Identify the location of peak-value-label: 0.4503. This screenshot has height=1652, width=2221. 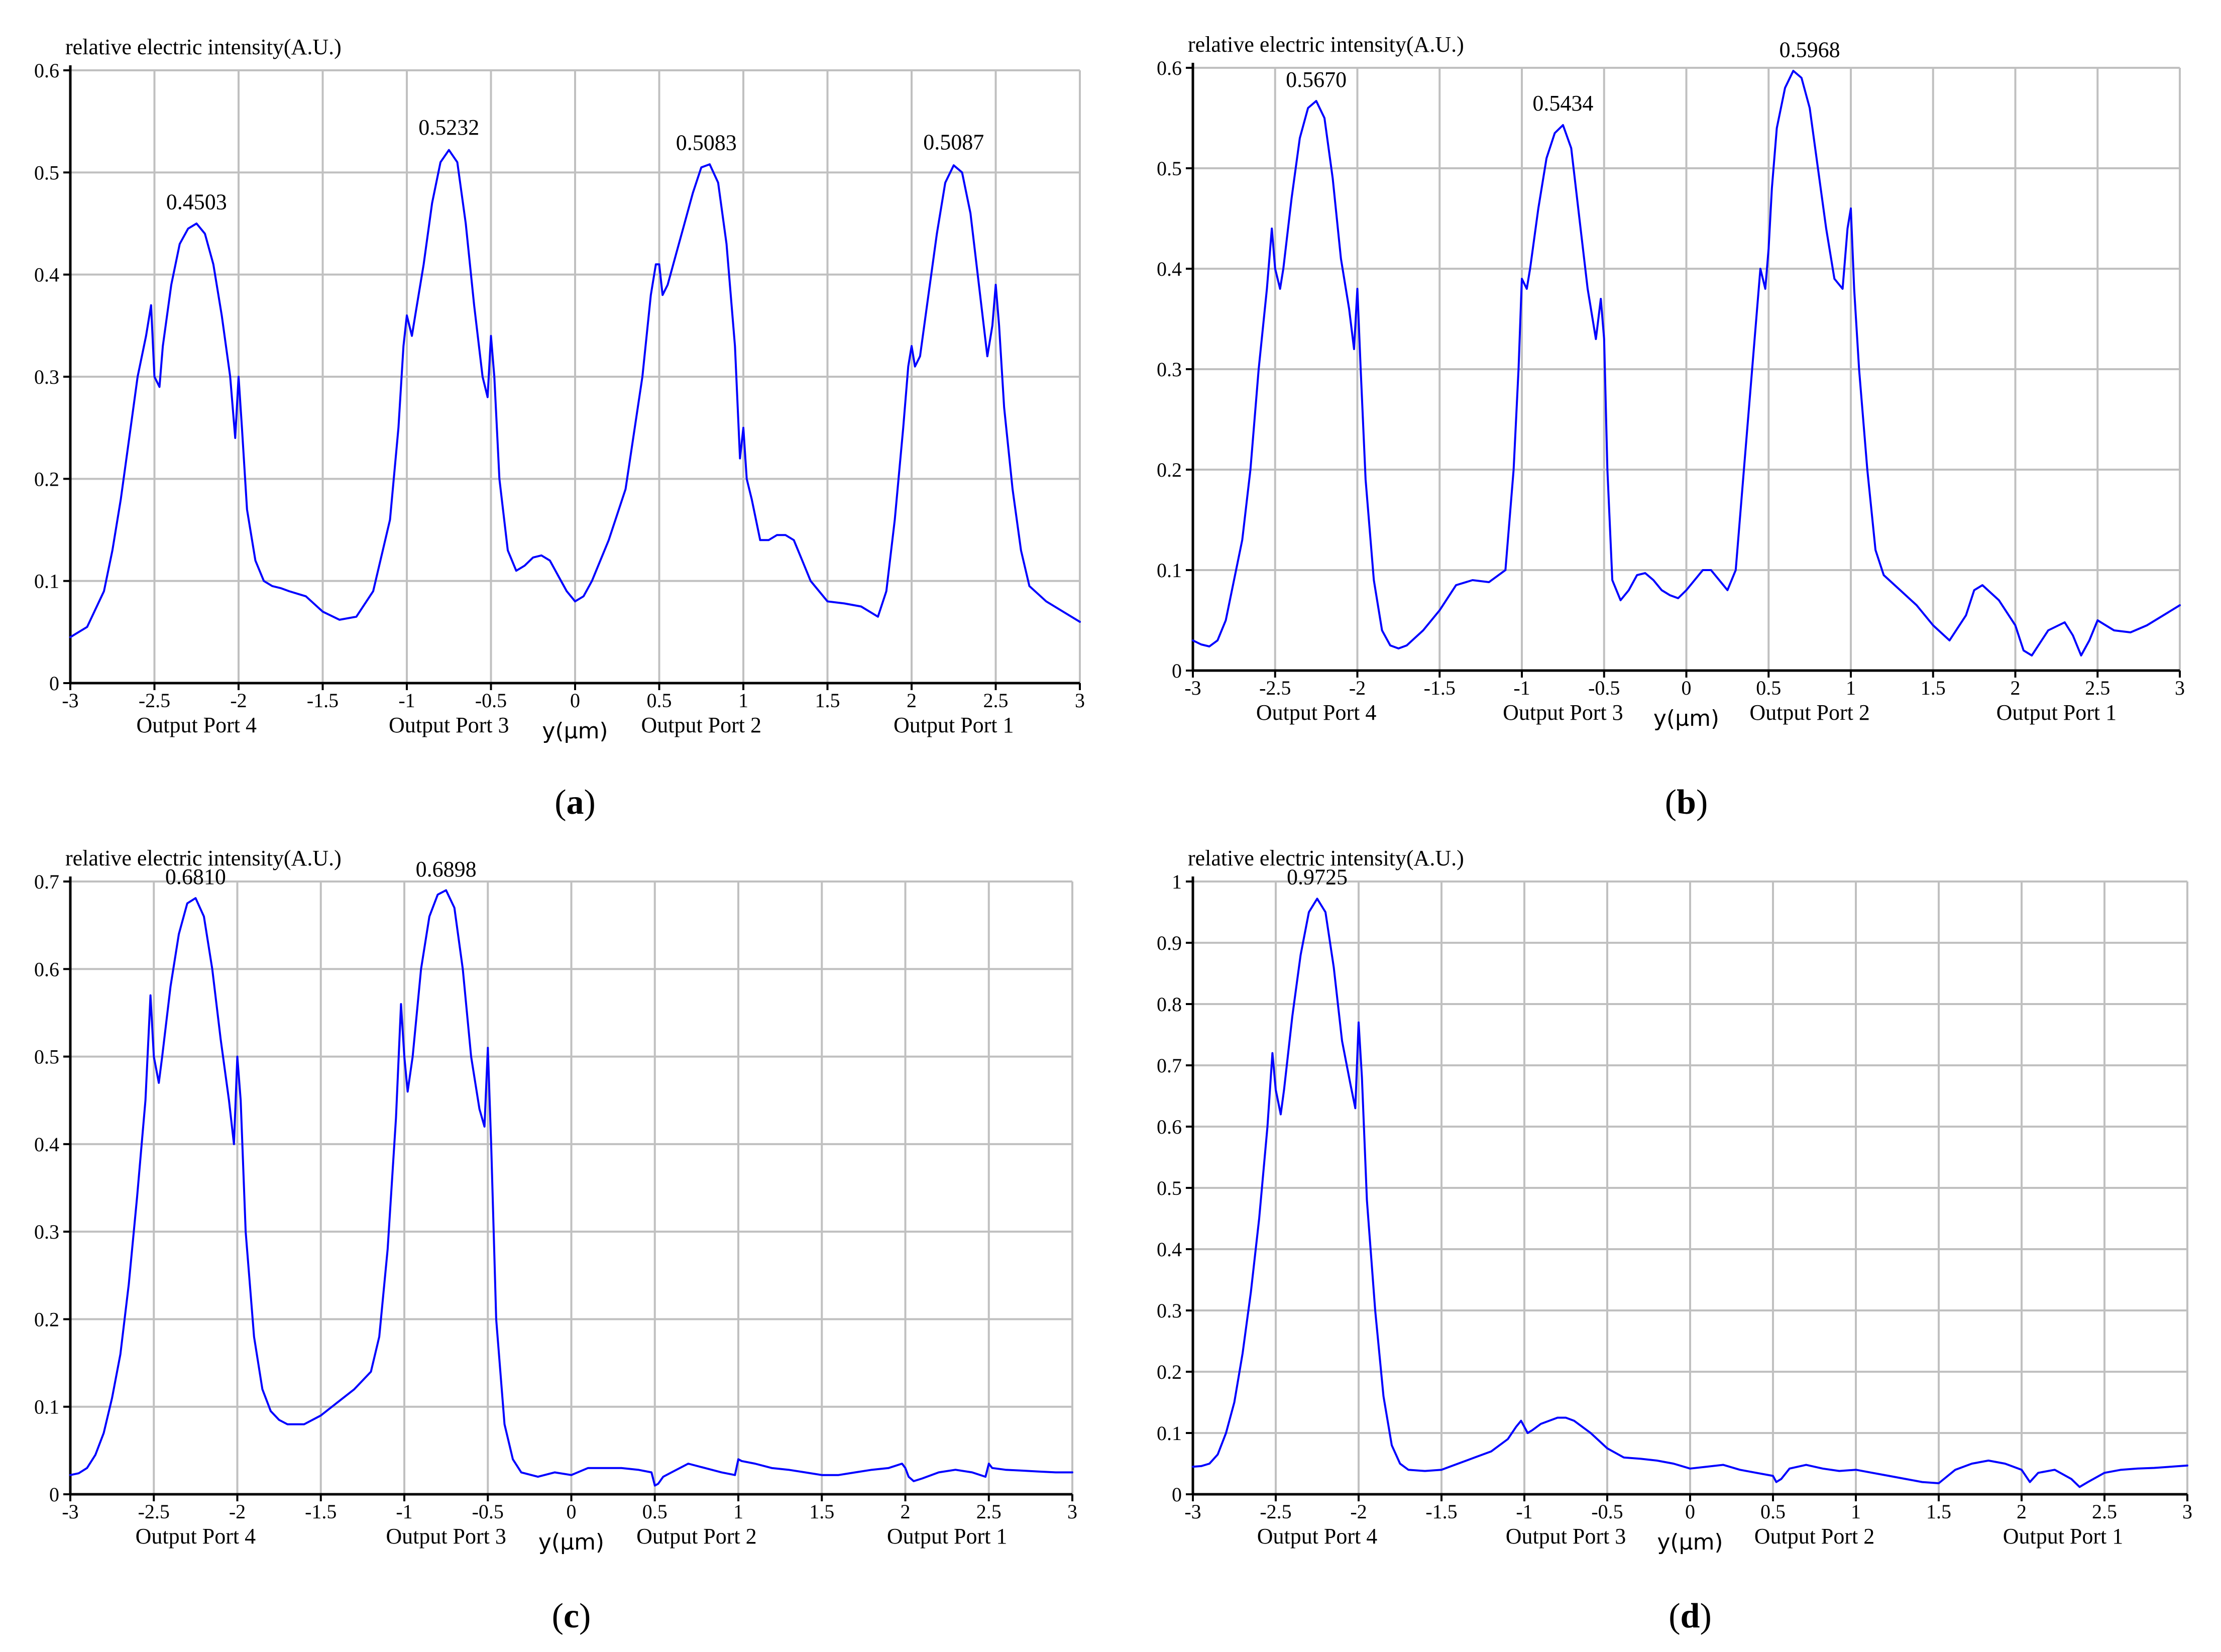
(196, 201).